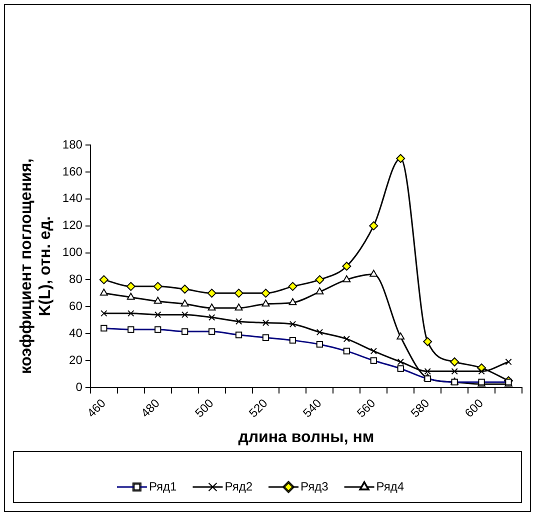  Describe the element at coordinates (72, 171) in the screenshot. I see `y-tick-label: 160` at that location.